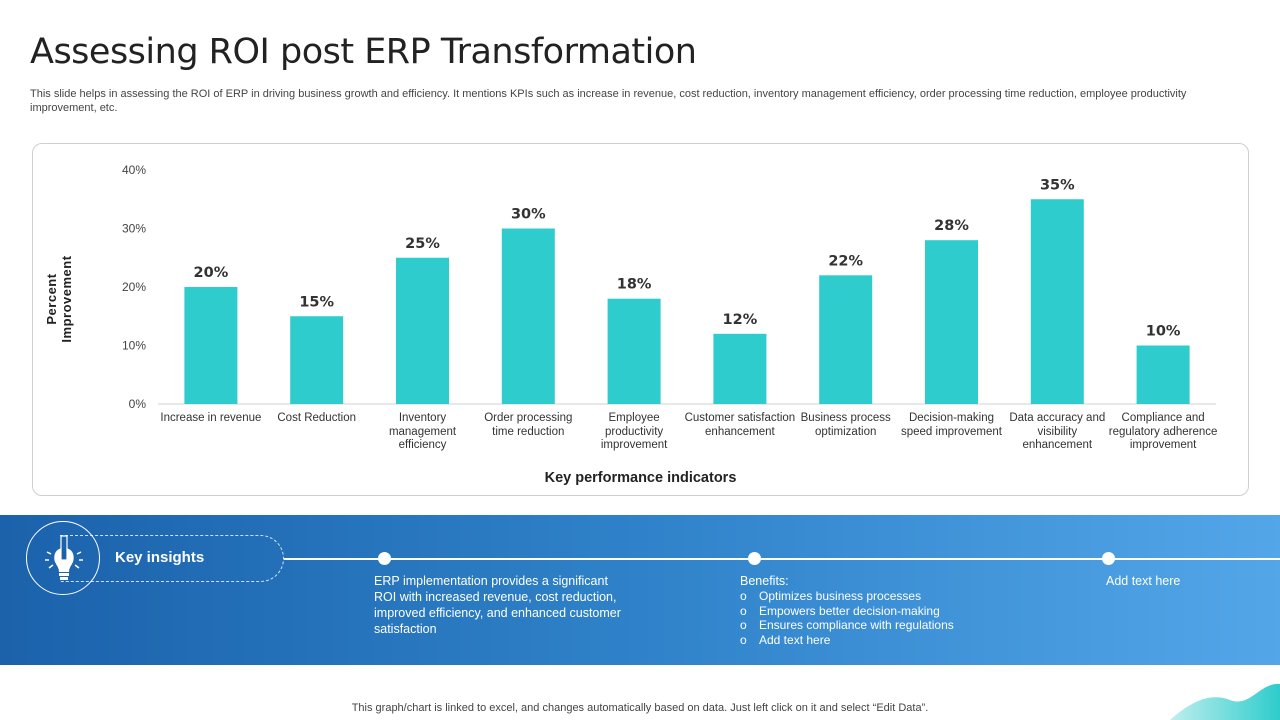 This screenshot has width=1280, height=720. Describe the element at coordinates (363, 52) in the screenshot. I see `page-title: Assessing ROI post ERP Transformation` at that location.